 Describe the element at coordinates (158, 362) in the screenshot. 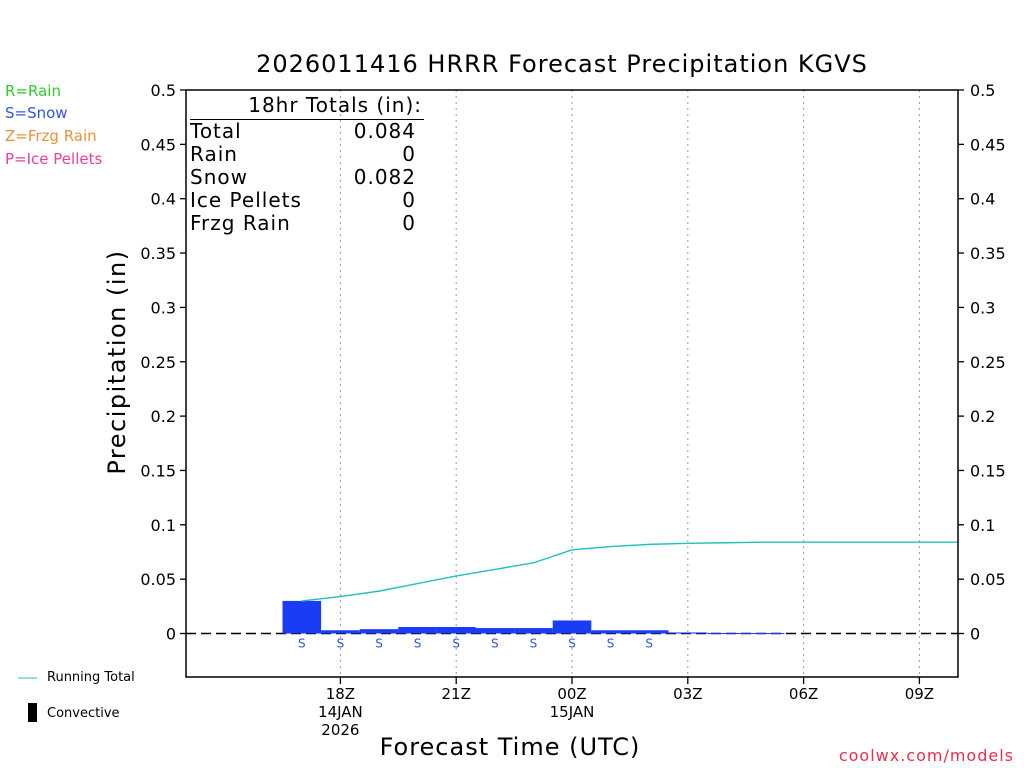

I see `y-tick-label-left: 0.25` at that location.